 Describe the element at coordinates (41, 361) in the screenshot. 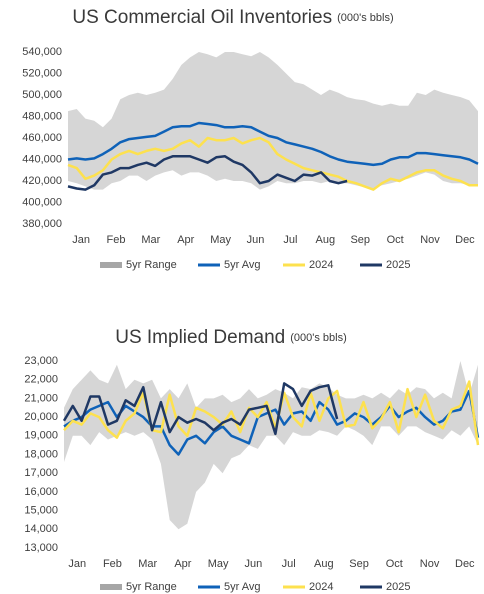

I see `y-tick-label: 23,000` at that location.